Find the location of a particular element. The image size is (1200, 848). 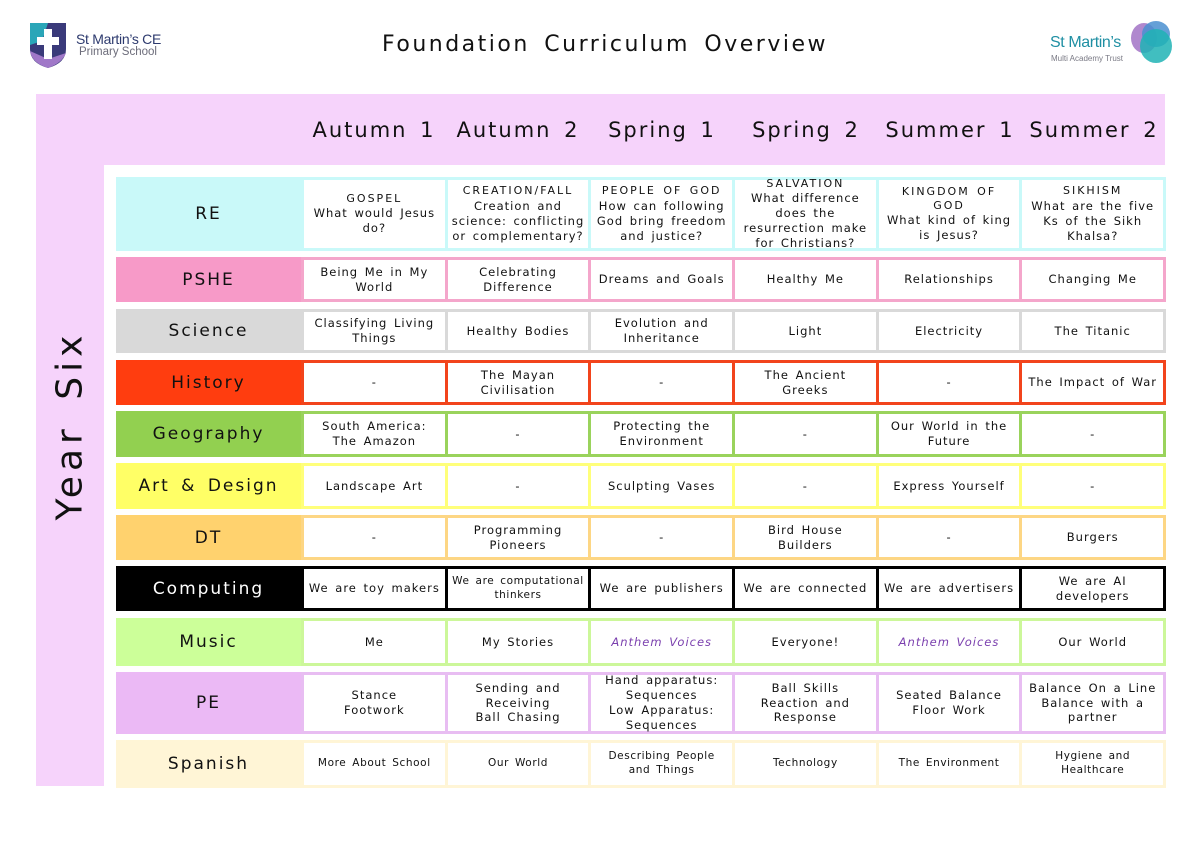

curriculum-cell: Classifying Living Things is located at coordinates (374, 331).